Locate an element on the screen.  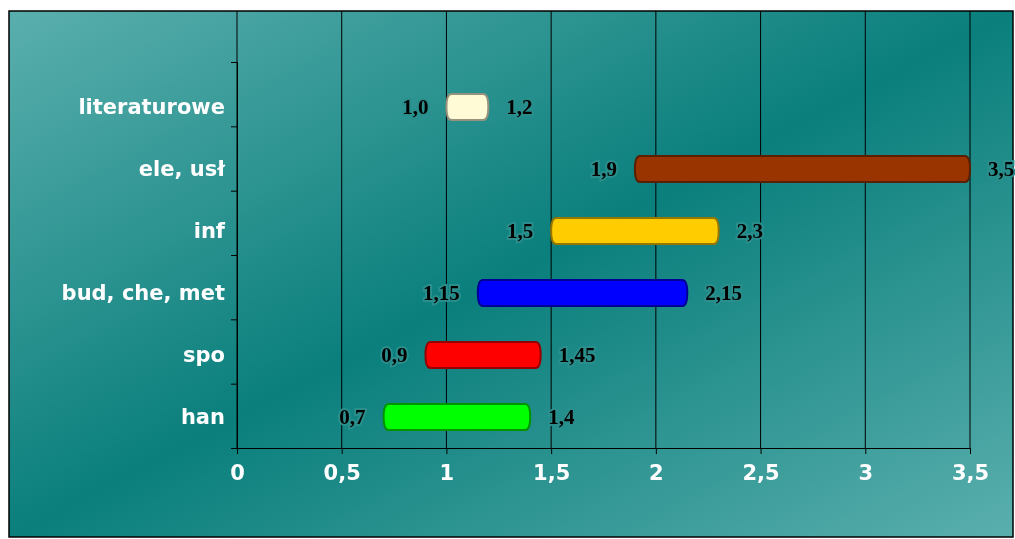
x-tick-label: 0,5 is located at coordinates (342, 473).